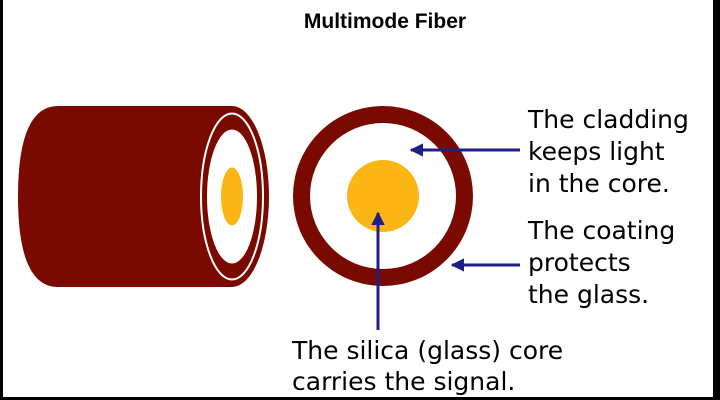  Describe the element at coordinates (596, 151) in the screenshot. I see `cladding-label-line-2: keeps light` at that location.